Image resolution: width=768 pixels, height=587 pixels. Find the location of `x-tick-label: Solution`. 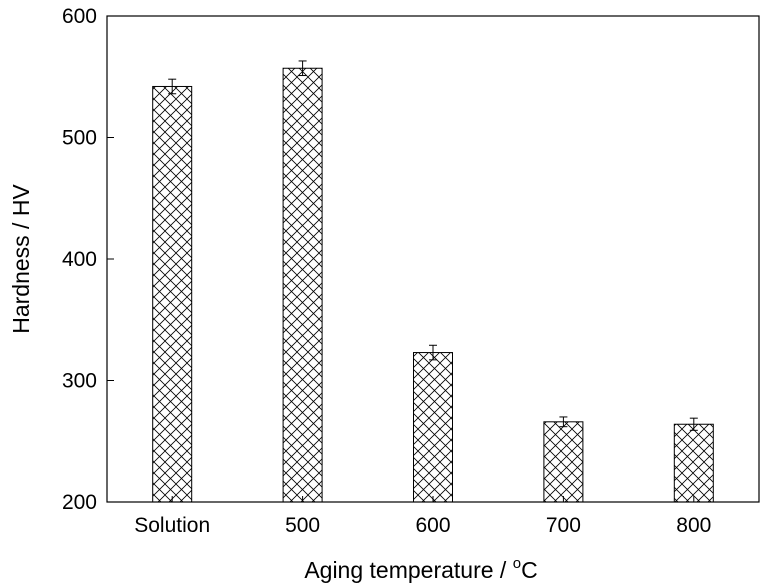

x-tick-label: Solution is located at coordinates (172, 525).